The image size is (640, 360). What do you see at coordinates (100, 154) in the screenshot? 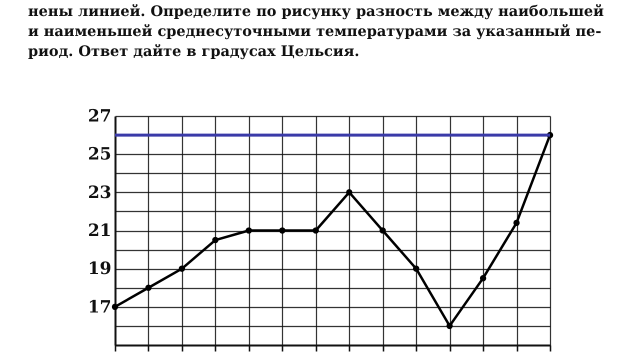
I see `y-tick-label: 25` at bounding box center [100, 154].